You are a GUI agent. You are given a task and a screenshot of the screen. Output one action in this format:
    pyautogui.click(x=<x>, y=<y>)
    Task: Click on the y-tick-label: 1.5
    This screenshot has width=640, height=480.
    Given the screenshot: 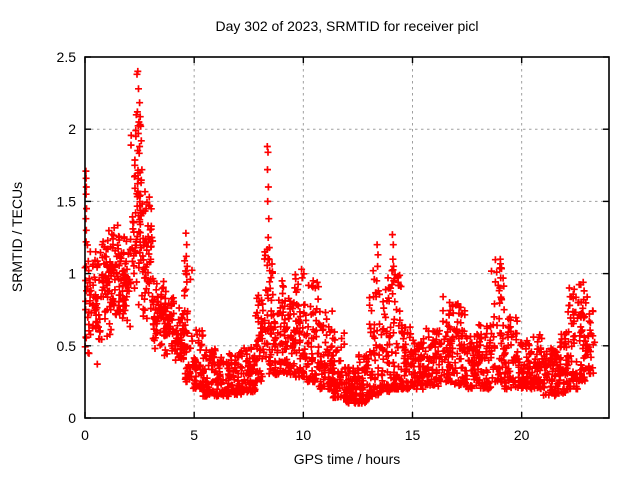 What is the action you would take?
    pyautogui.click(x=67, y=201)
    